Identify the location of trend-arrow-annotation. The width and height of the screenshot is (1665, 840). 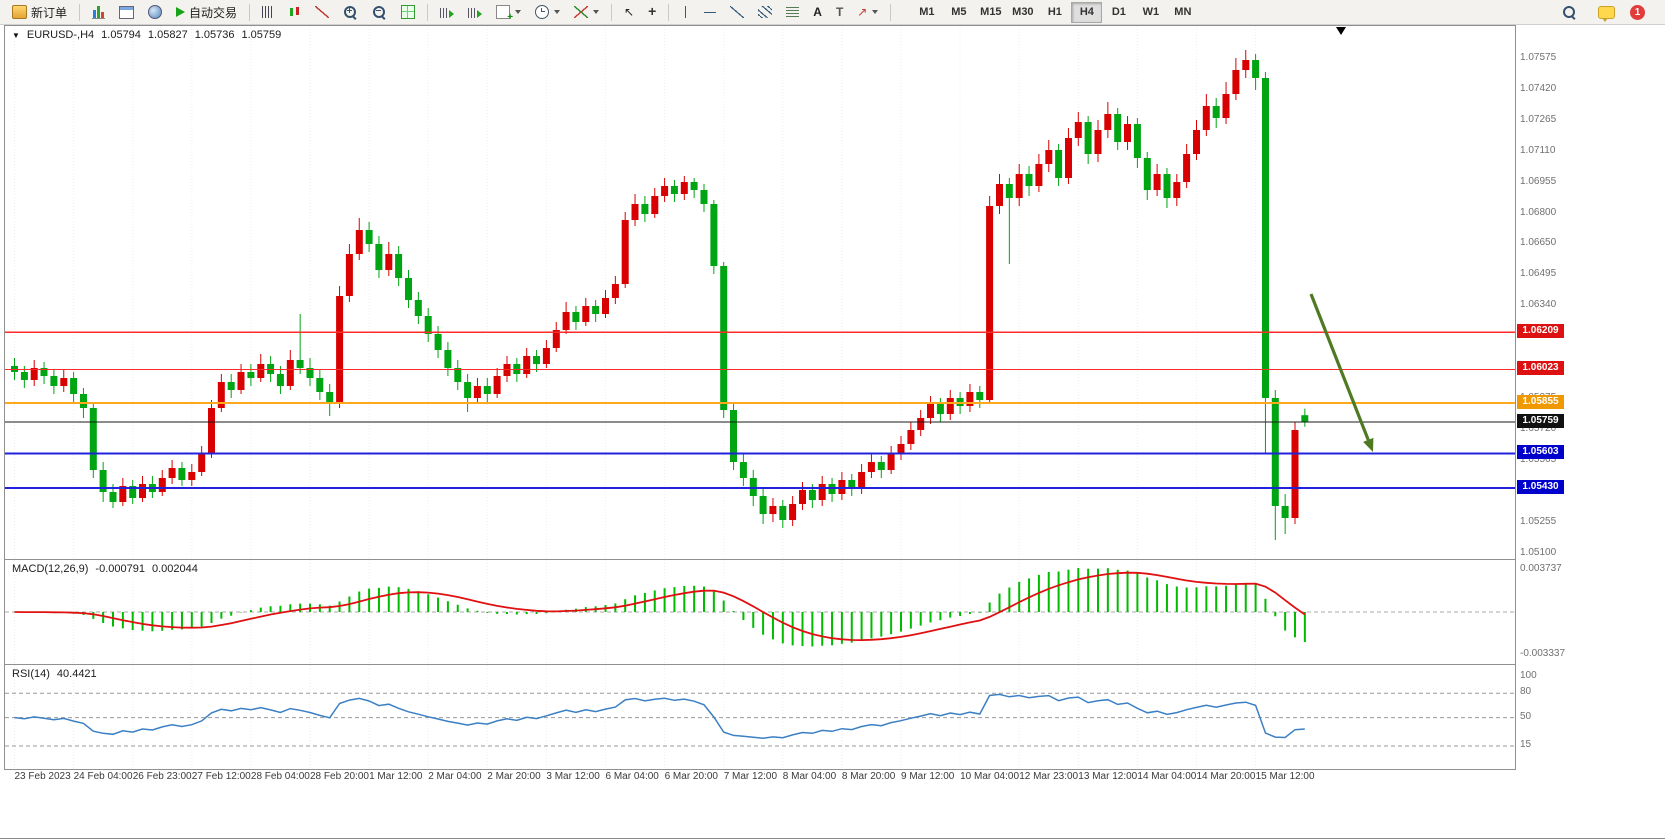
(1341, 372).